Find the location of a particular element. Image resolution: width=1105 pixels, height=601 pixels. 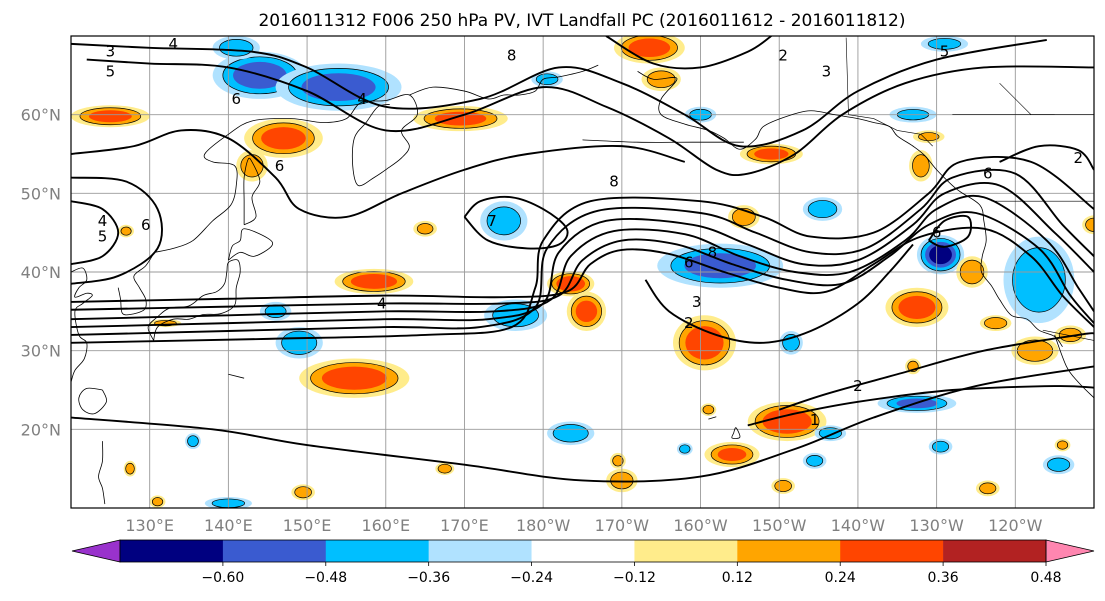

longitude-tick-label: 170°W is located at coordinates (622, 525).